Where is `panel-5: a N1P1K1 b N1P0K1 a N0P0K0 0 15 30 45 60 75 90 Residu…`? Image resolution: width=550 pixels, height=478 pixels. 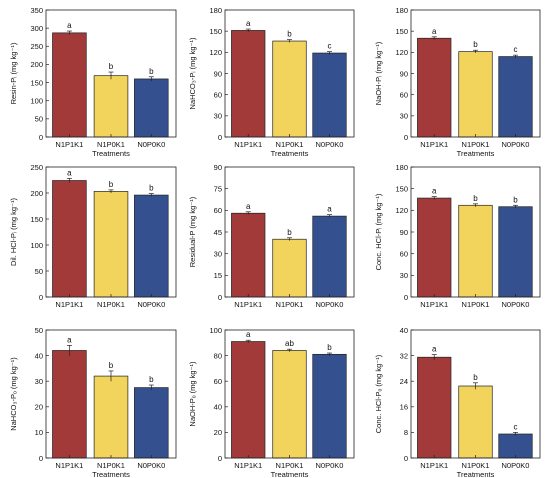
panel-5: a N1P1K1 b N1P0K1 a N0P0K0 0 15 30 45 60 75 90 Residu… is located at coordinates (271, 236).